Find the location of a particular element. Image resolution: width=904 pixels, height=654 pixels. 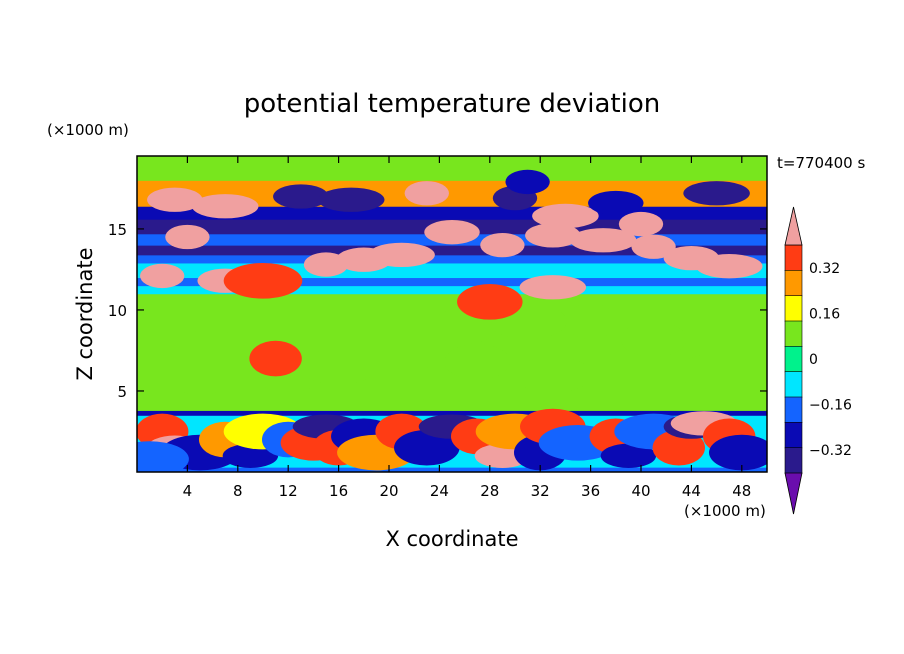

colorbar-label: 0.32 is located at coordinates (824, 269).